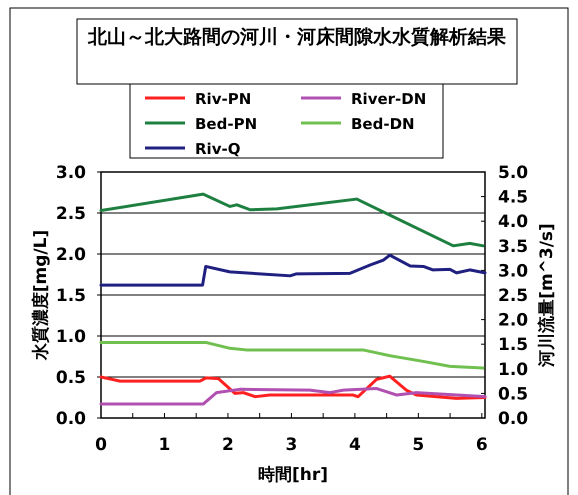 The width and height of the screenshot is (578, 495). What do you see at coordinates (388, 99) in the screenshot?
I see `legend-label: River-DN` at bounding box center [388, 99].